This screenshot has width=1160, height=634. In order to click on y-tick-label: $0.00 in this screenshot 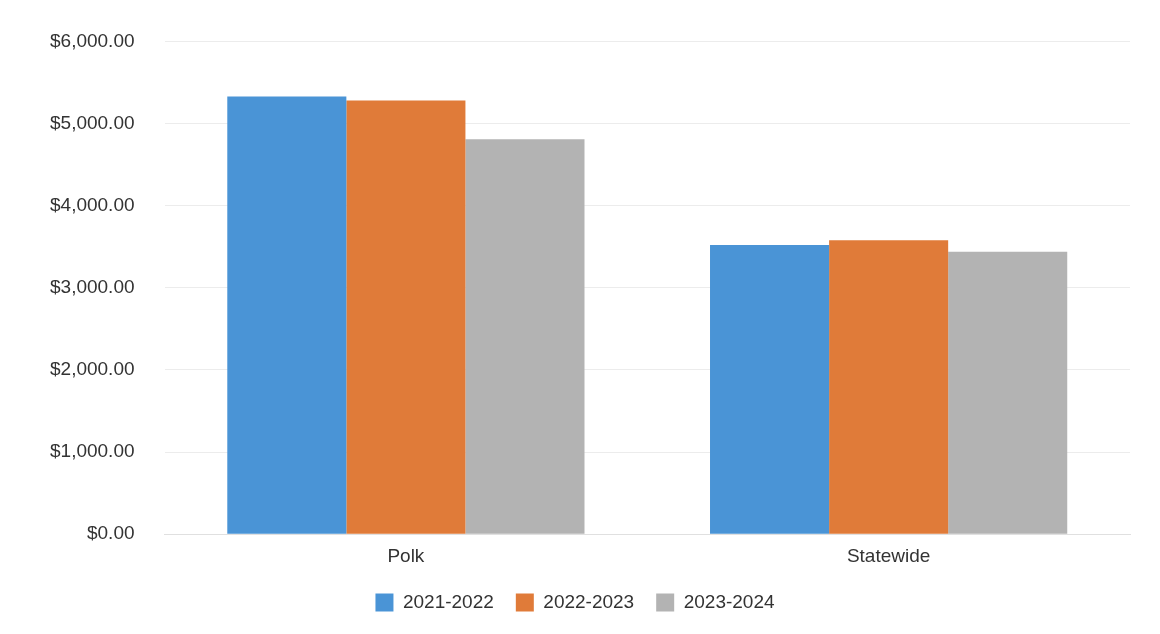, I will do `click(110, 533)`.